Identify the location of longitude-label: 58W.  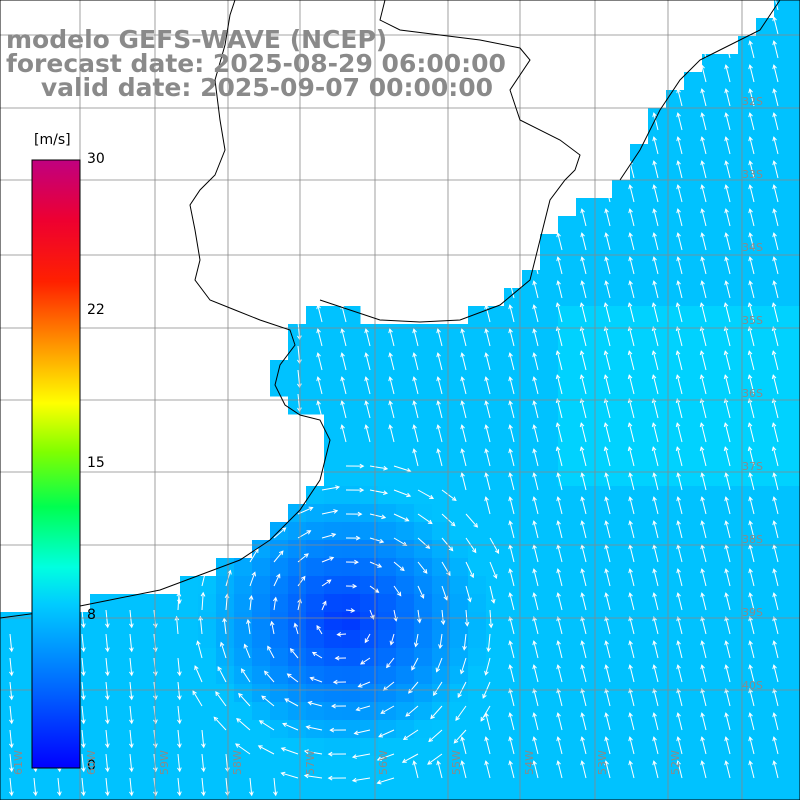
(237, 762).